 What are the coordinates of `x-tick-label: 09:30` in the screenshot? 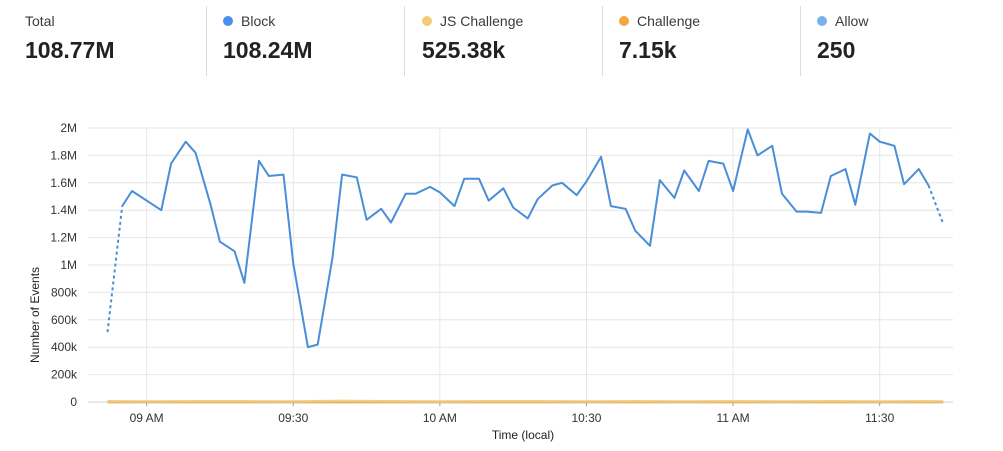 It's located at (293, 418).